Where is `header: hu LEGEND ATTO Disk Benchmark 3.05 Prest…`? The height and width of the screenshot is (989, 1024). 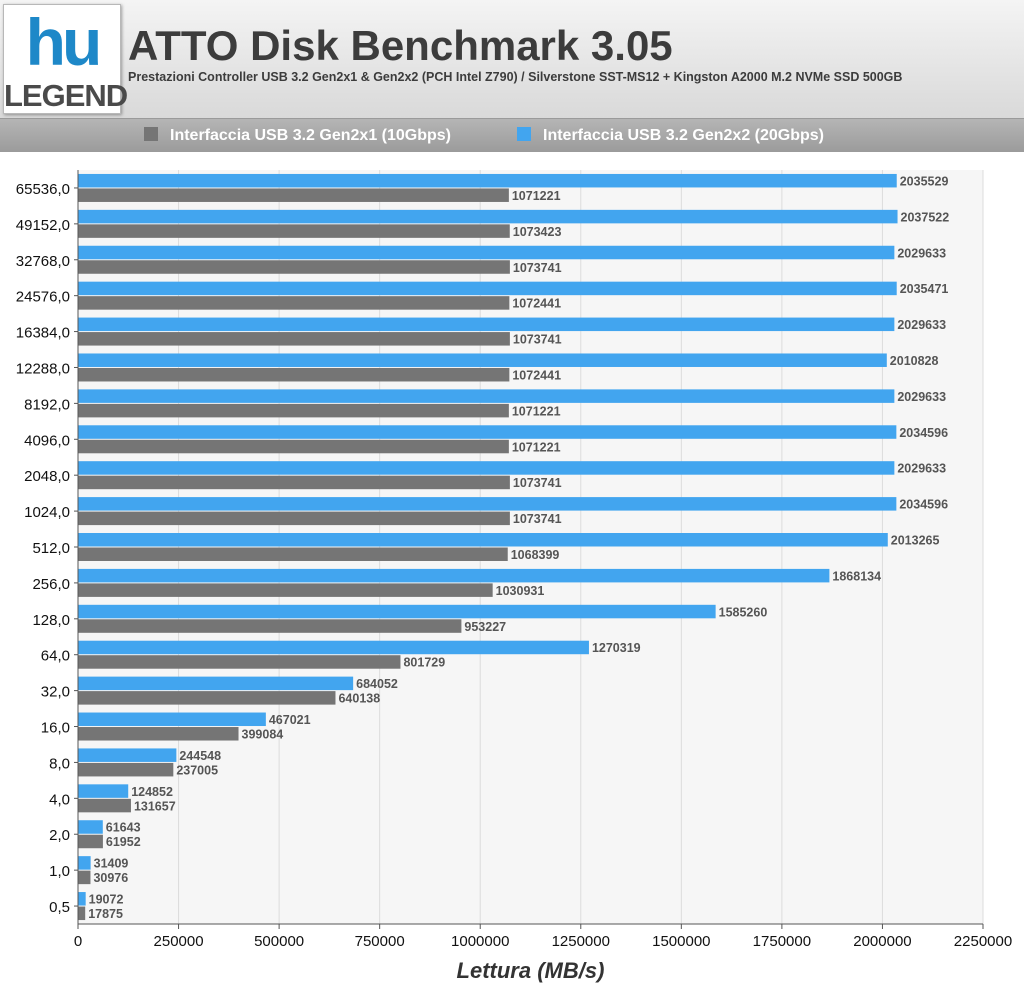
header: hu LEGEND ATTO Disk Benchmark 3.05 Prest… is located at coordinates (512, 59).